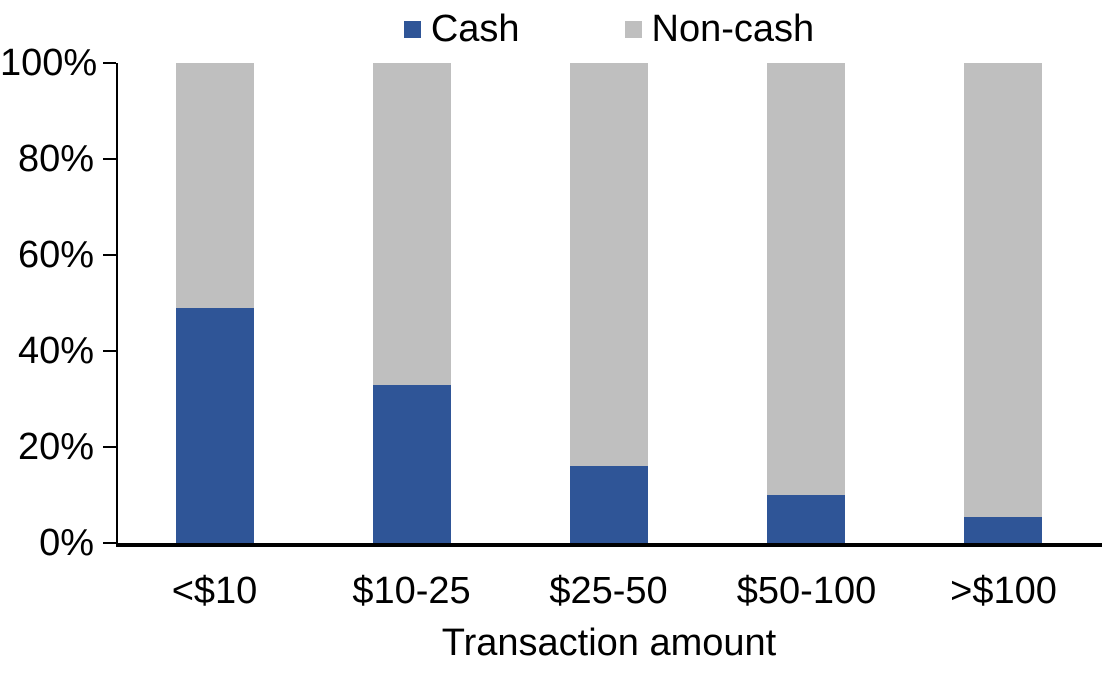 This screenshot has height=673, width=1102. Describe the element at coordinates (55, 447) in the screenshot. I see `y-tick-label: 20%` at that location.